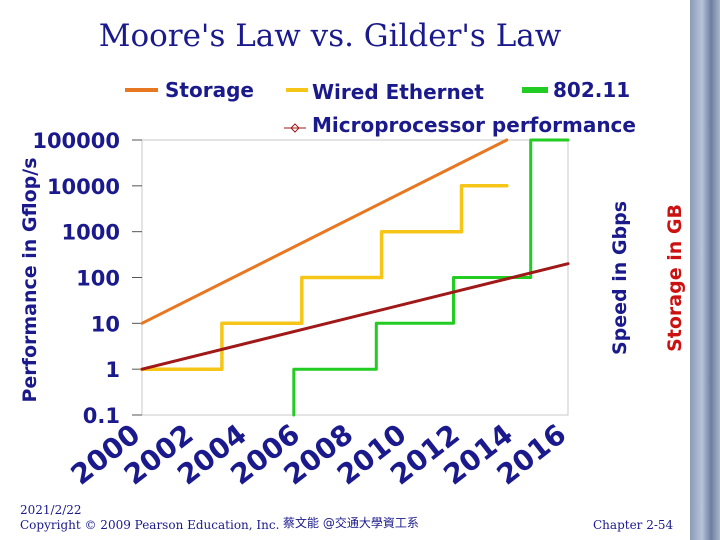 The image size is (720, 540). What do you see at coordinates (705, 270) in the screenshot?
I see `slide-edge-decoration` at bounding box center [705, 270].